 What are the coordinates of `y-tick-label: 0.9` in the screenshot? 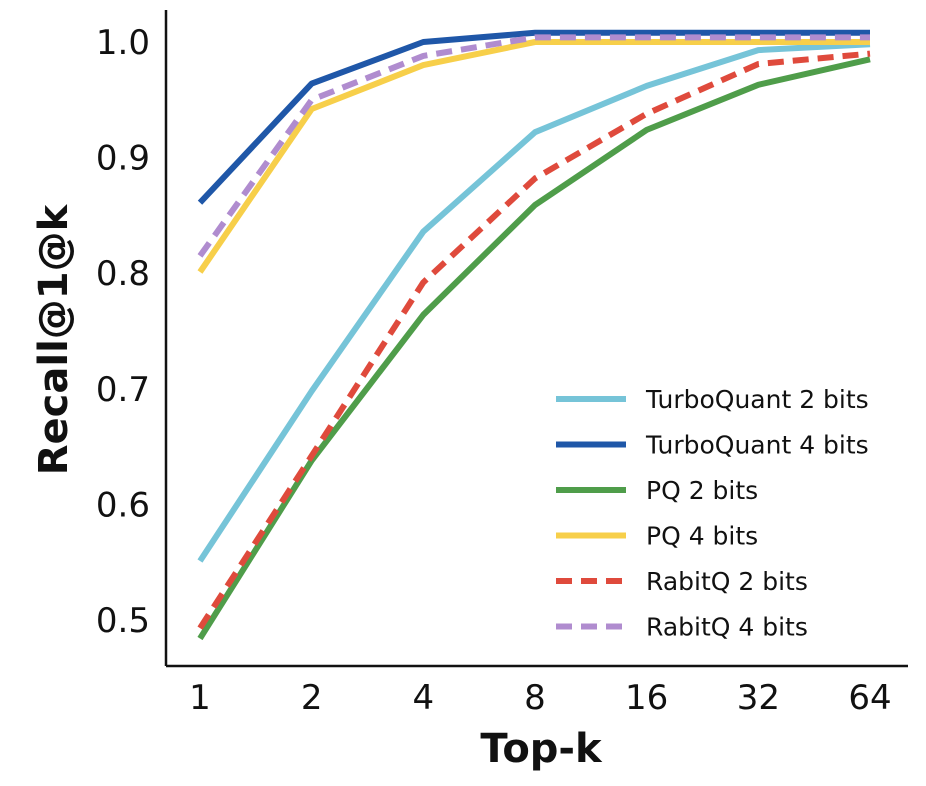 It's located at (123, 159).